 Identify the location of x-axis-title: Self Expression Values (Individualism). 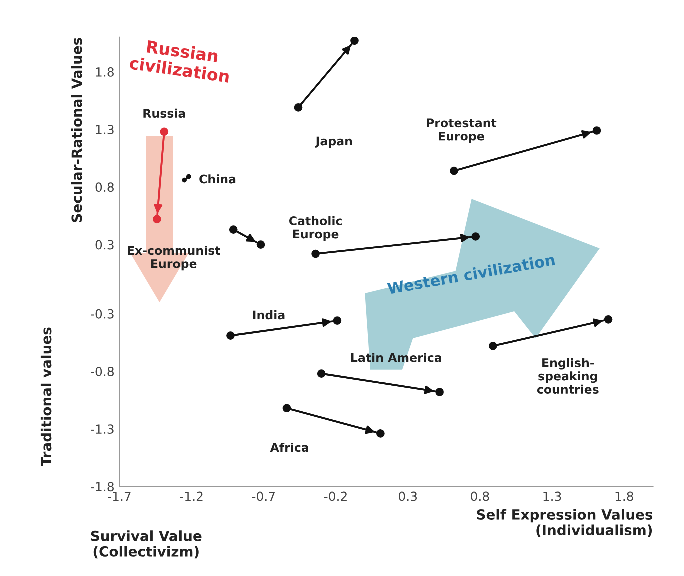
(565, 523).